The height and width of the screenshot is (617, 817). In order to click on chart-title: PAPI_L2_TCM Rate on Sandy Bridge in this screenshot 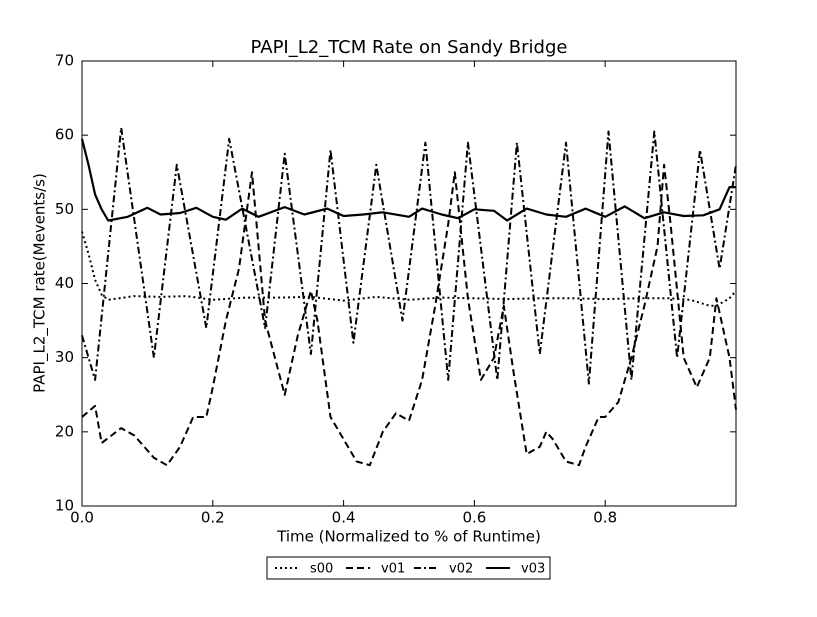, I will do `click(409, 47)`.